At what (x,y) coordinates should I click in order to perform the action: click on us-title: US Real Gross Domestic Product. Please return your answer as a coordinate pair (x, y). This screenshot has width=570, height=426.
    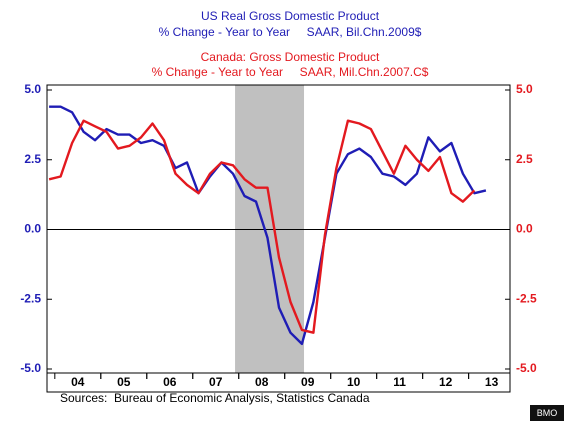
    Looking at the image, I should click on (290, 16).